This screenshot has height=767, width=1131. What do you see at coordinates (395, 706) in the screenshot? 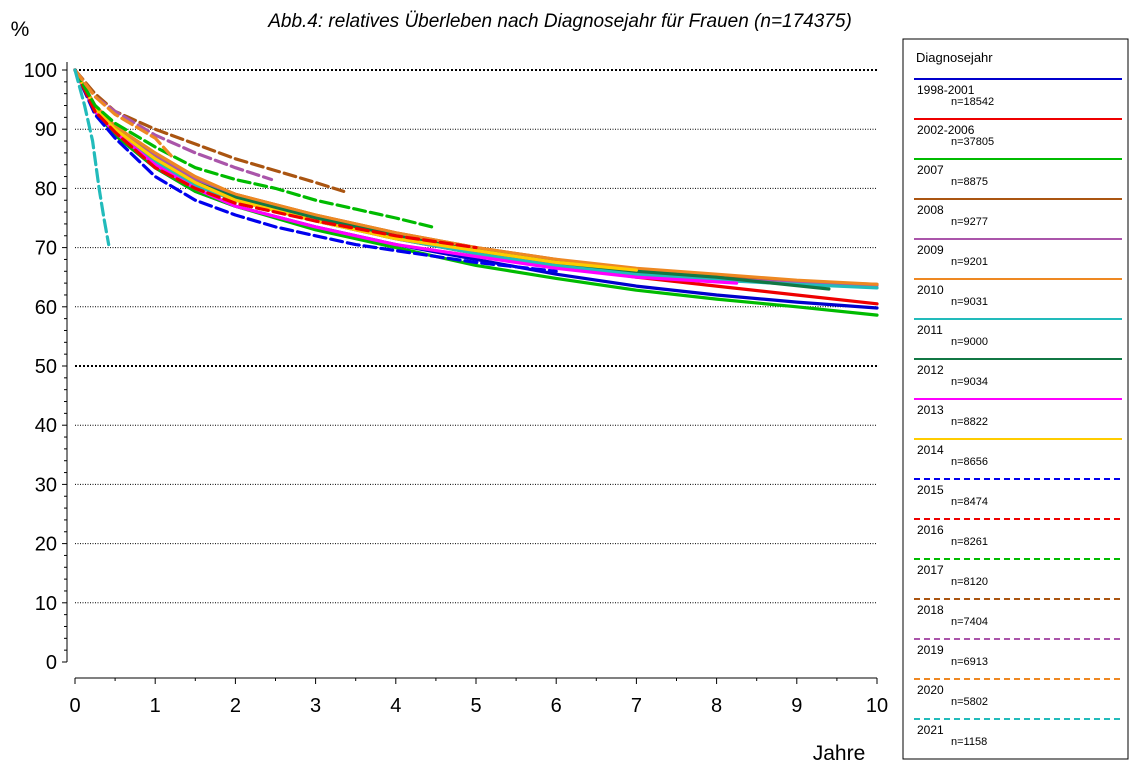
I see `x-tick-label: 4` at bounding box center [395, 706].